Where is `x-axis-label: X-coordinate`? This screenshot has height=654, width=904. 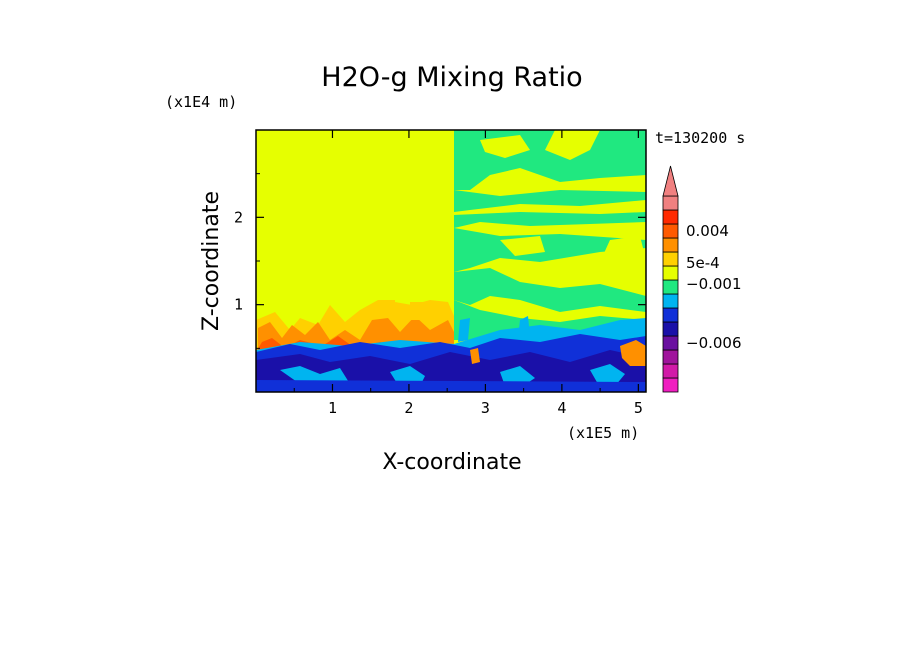 x-axis-label: X-coordinate is located at coordinates (451, 462).